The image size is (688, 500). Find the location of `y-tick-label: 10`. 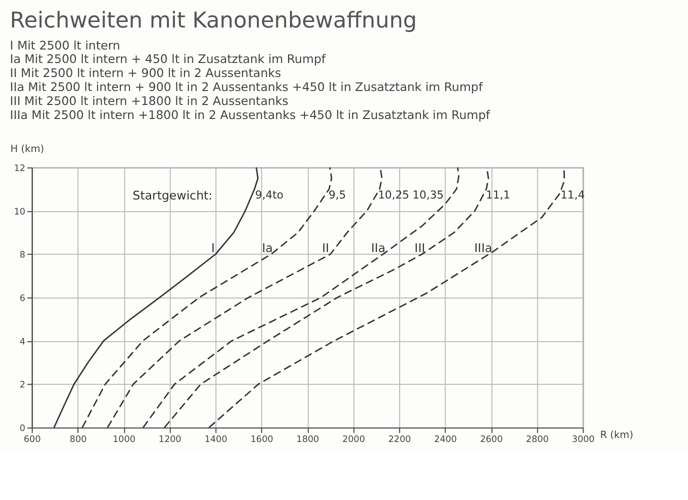

y-tick-label: 10 is located at coordinates (20, 212).